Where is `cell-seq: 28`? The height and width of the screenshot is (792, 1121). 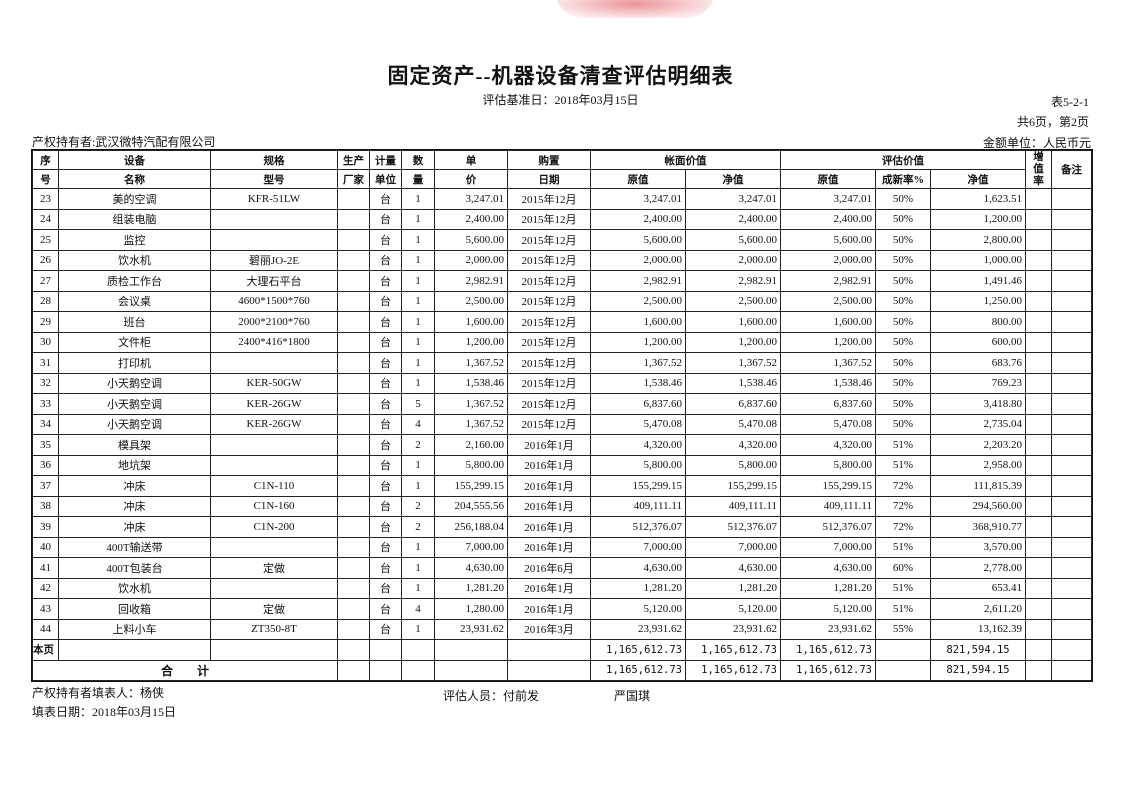 cell-seq: 28 is located at coordinates (45, 301).